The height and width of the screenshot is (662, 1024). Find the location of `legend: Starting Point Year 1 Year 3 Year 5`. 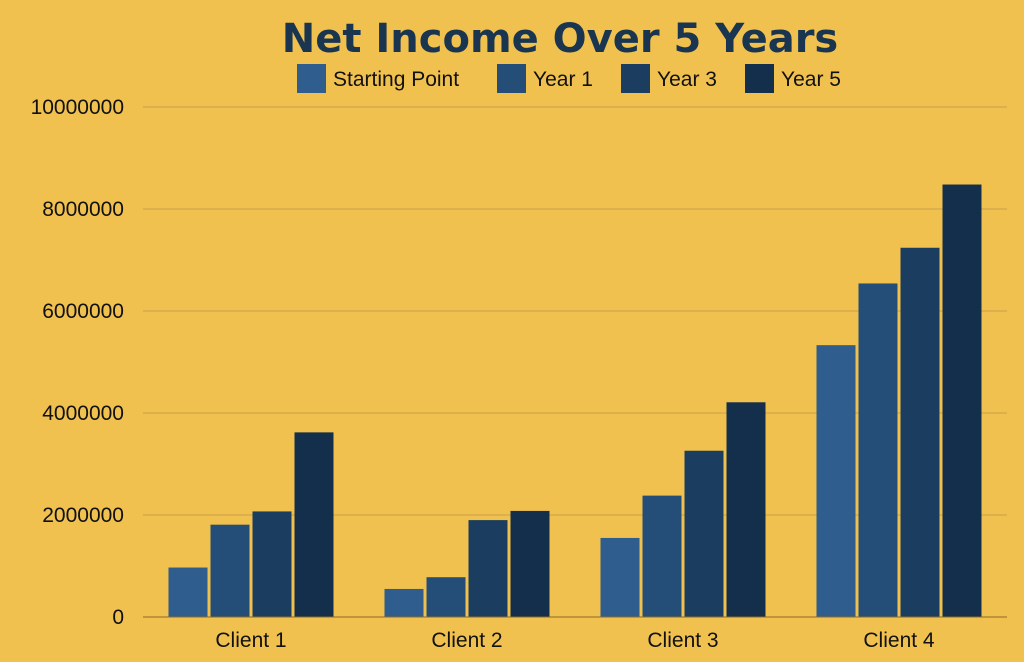

legend: Starting Point Year 1 Year 3 Year 5 is located at coordinates (569, 78).